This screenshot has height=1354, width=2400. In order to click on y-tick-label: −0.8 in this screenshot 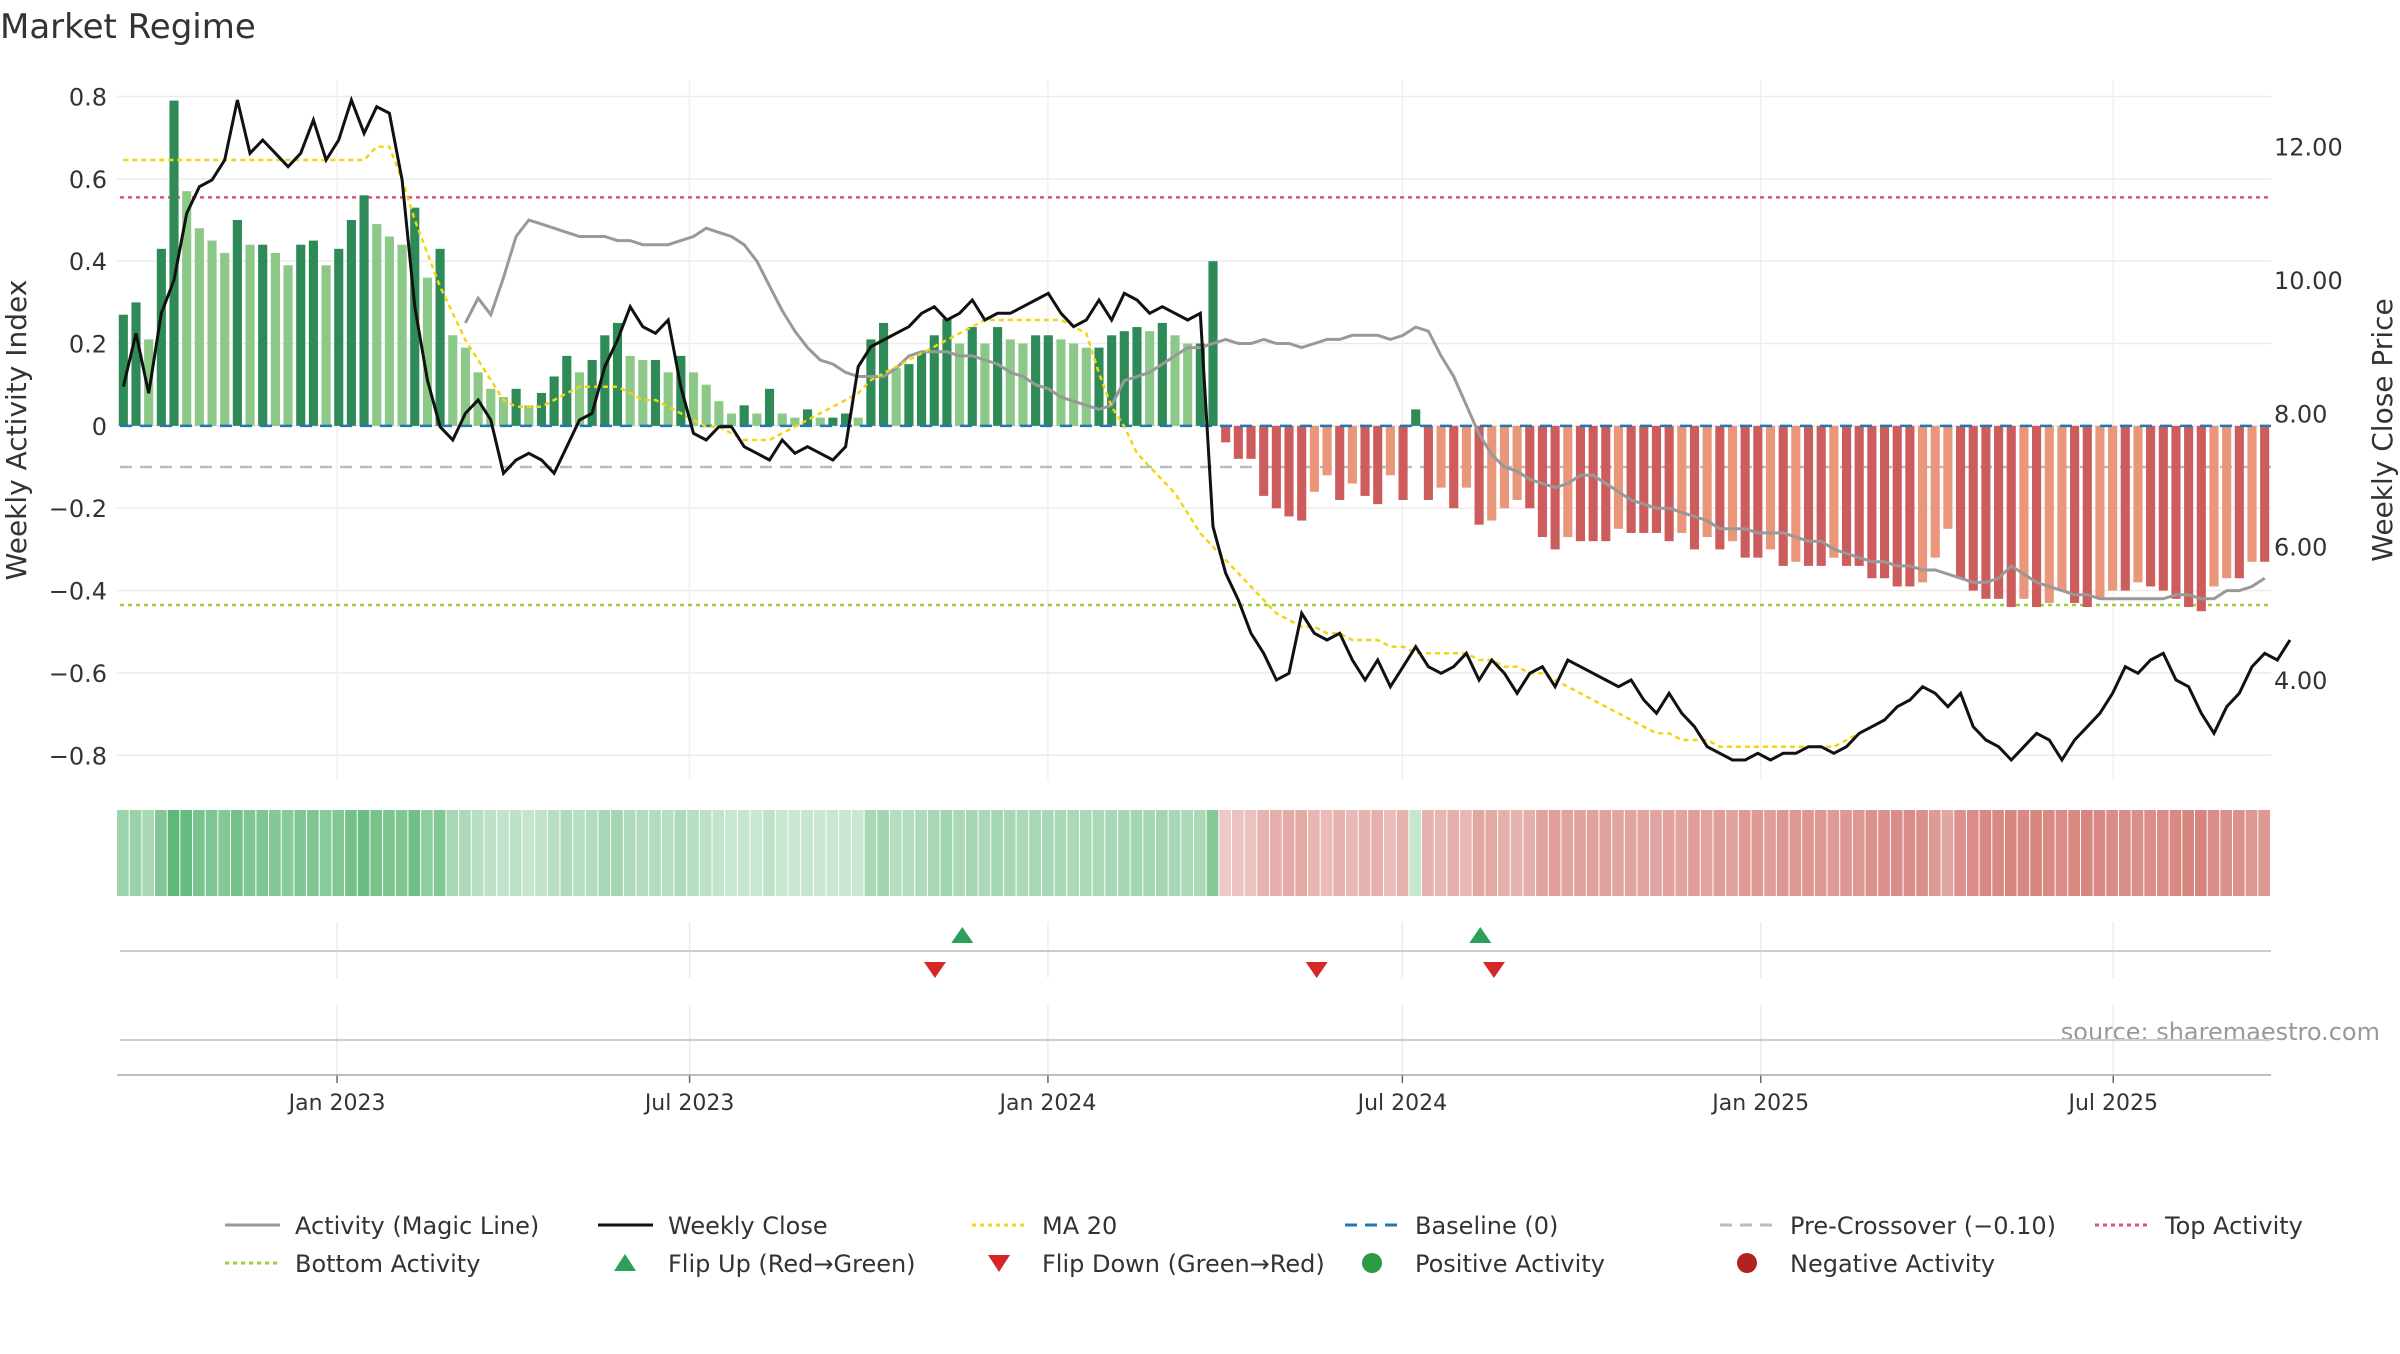, I will do `click(78, 756)`.